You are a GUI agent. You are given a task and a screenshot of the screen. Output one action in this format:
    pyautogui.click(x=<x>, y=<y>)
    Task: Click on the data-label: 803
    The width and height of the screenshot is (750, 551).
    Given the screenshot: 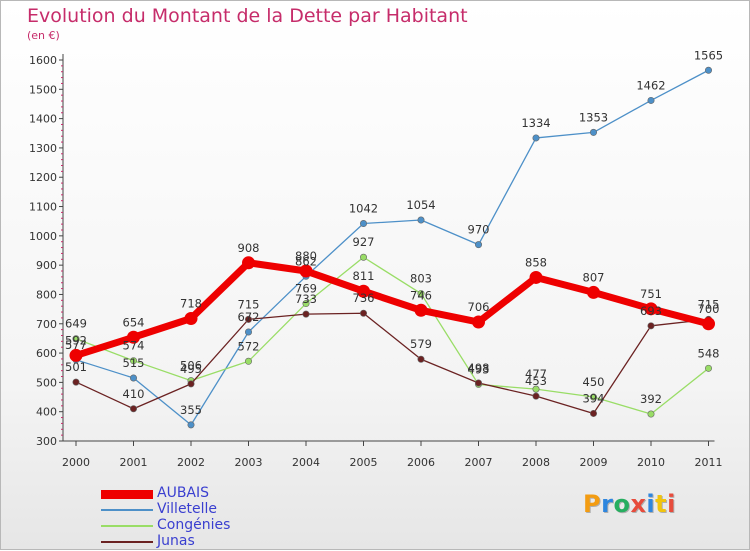 What is the action you would take?
    pyautogui.click(x=421, y=279)
    